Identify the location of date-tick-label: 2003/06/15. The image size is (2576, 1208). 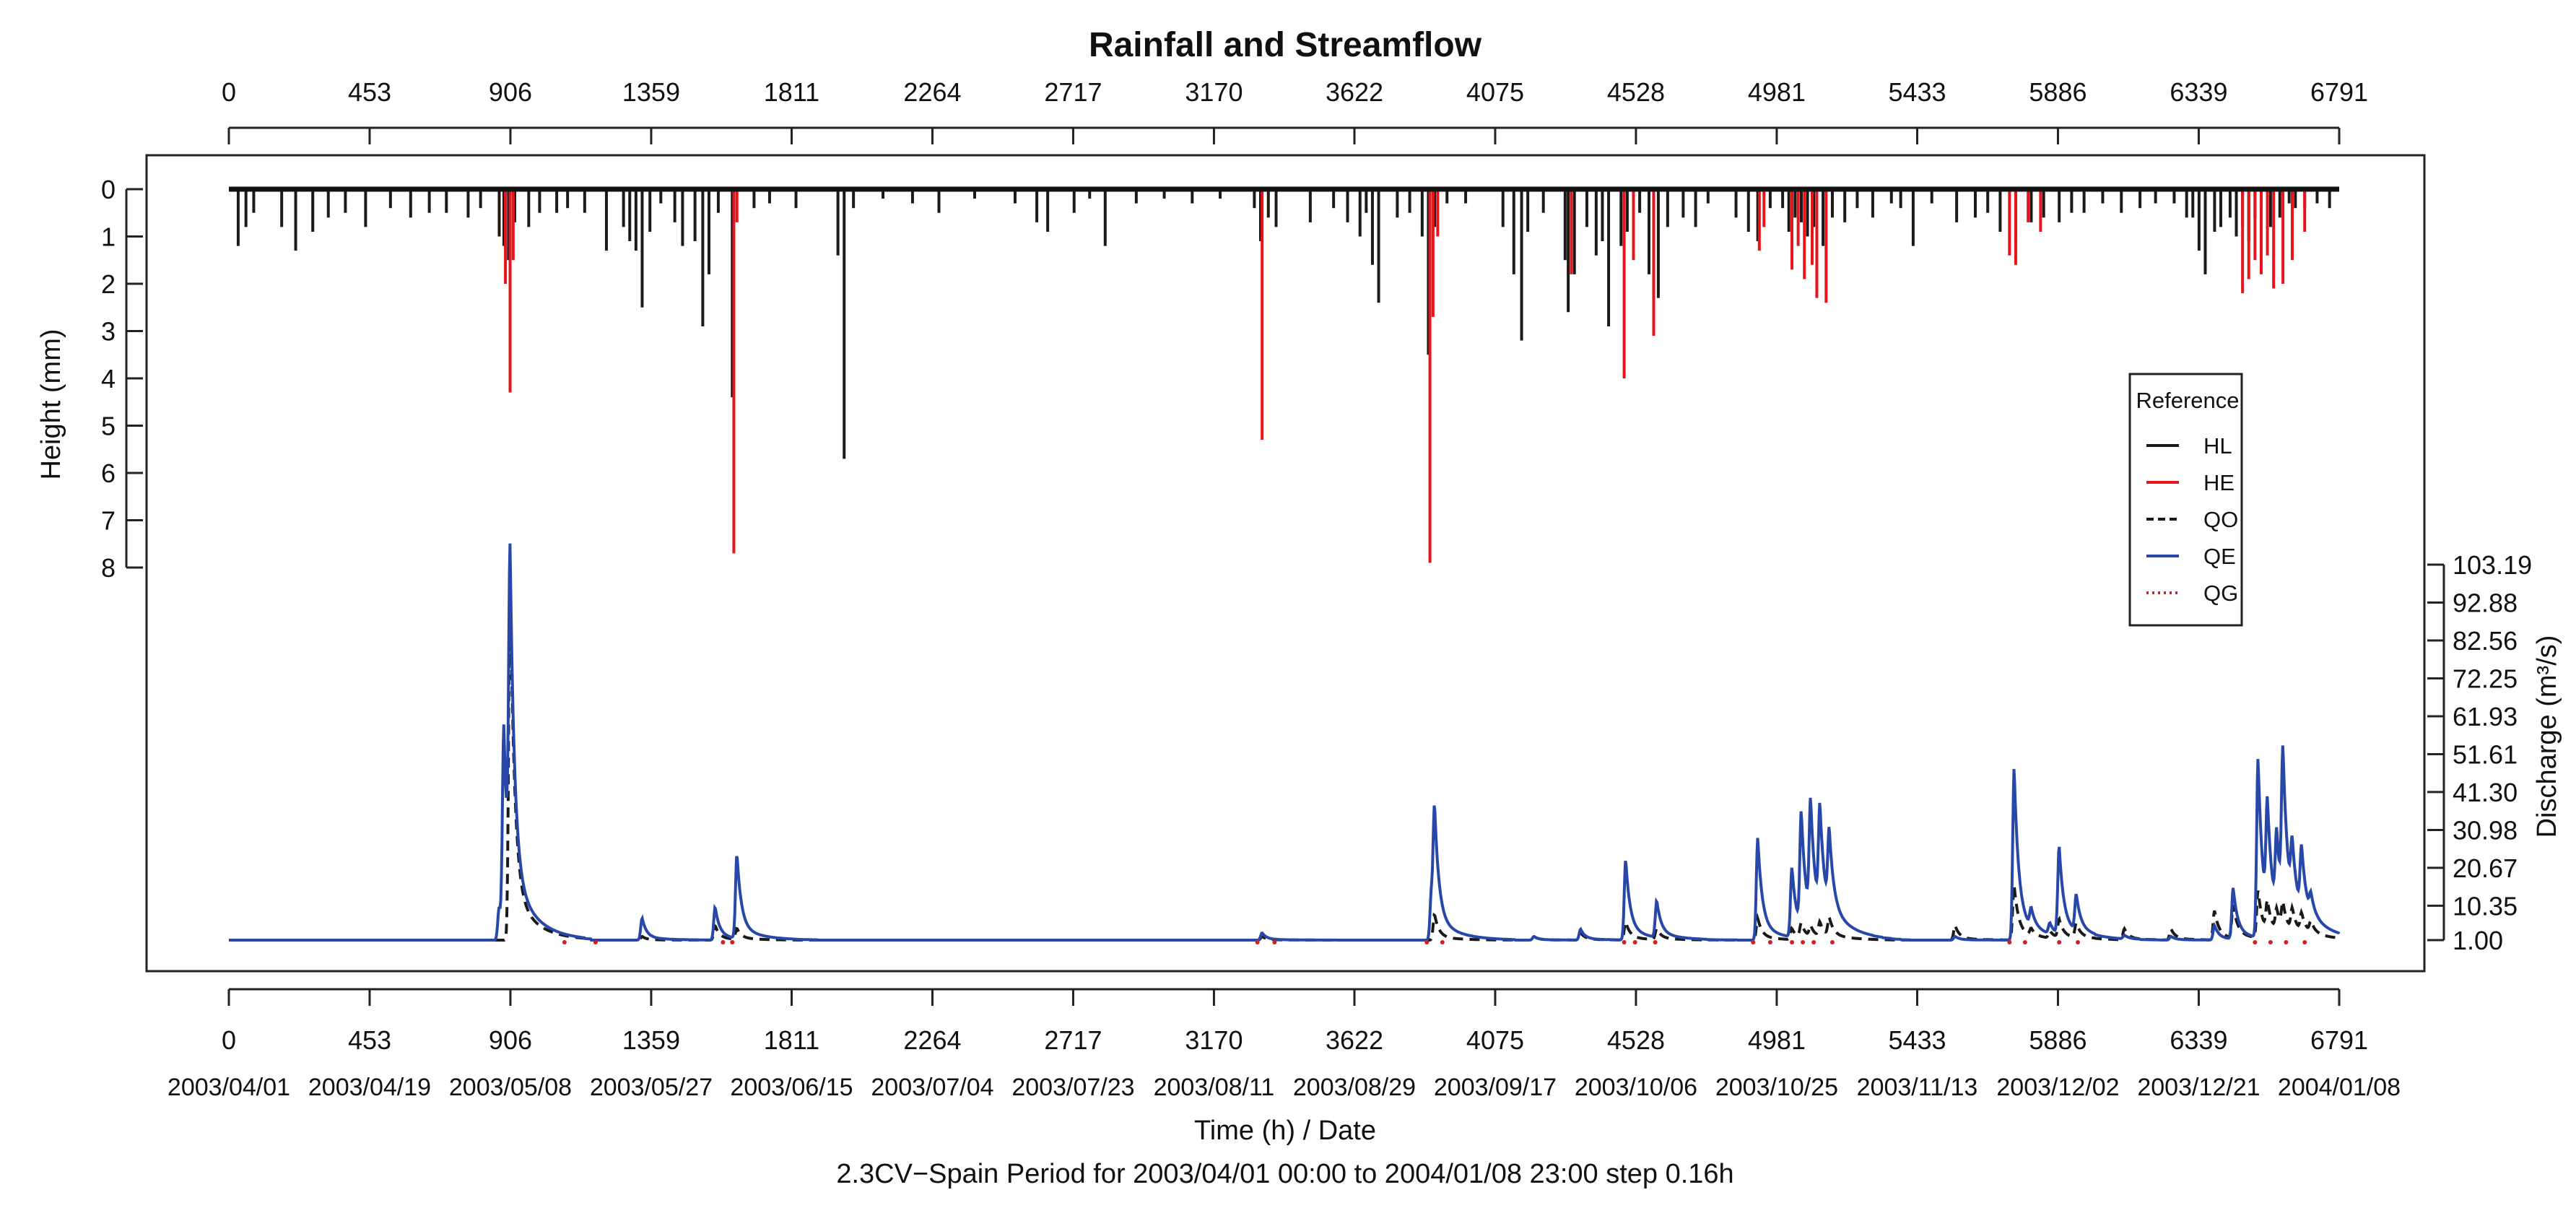
(791, 1087).